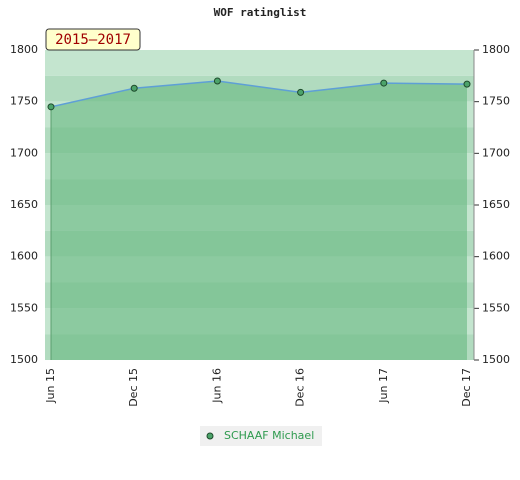 This screenshot has height=480, width=520. What do you see at coordinates (300, 387) in the screenshot?
I see `x-tick-label: Dec 16` at bounding box center [300, 387].